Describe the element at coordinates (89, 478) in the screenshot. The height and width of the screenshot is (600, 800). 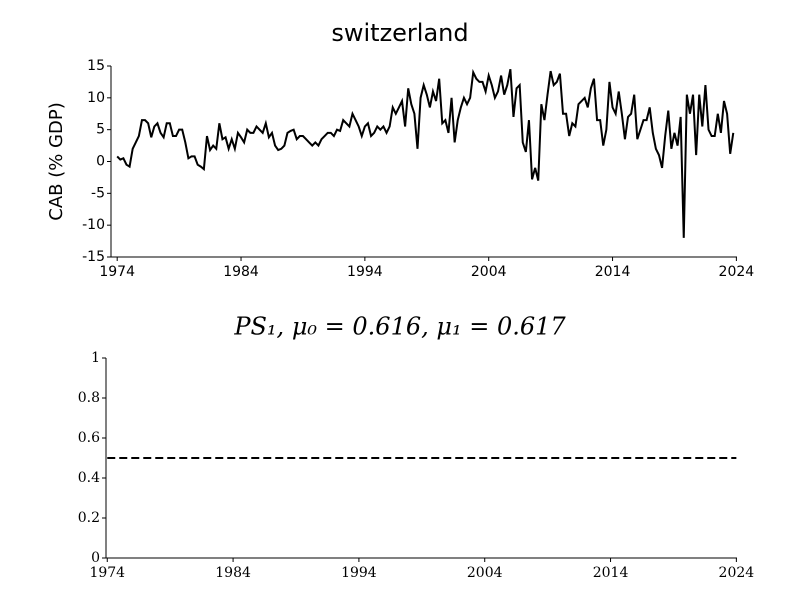
I see `y-tick-label: 0.4` at that location.